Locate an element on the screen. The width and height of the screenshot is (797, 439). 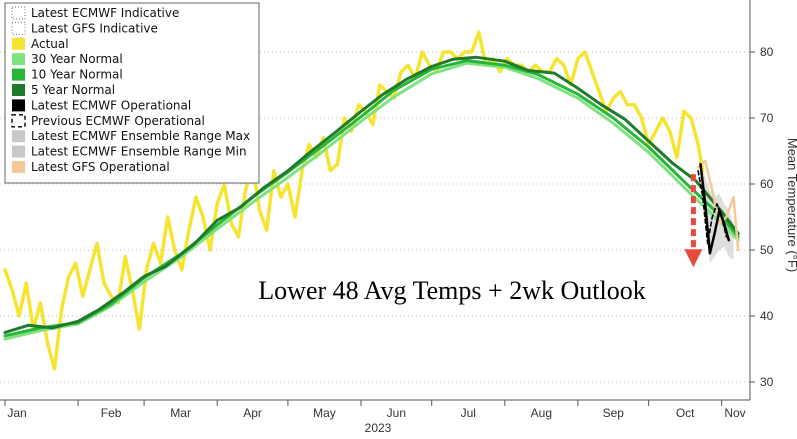
series-line-gfs_op is located at coordinates (718, 205).